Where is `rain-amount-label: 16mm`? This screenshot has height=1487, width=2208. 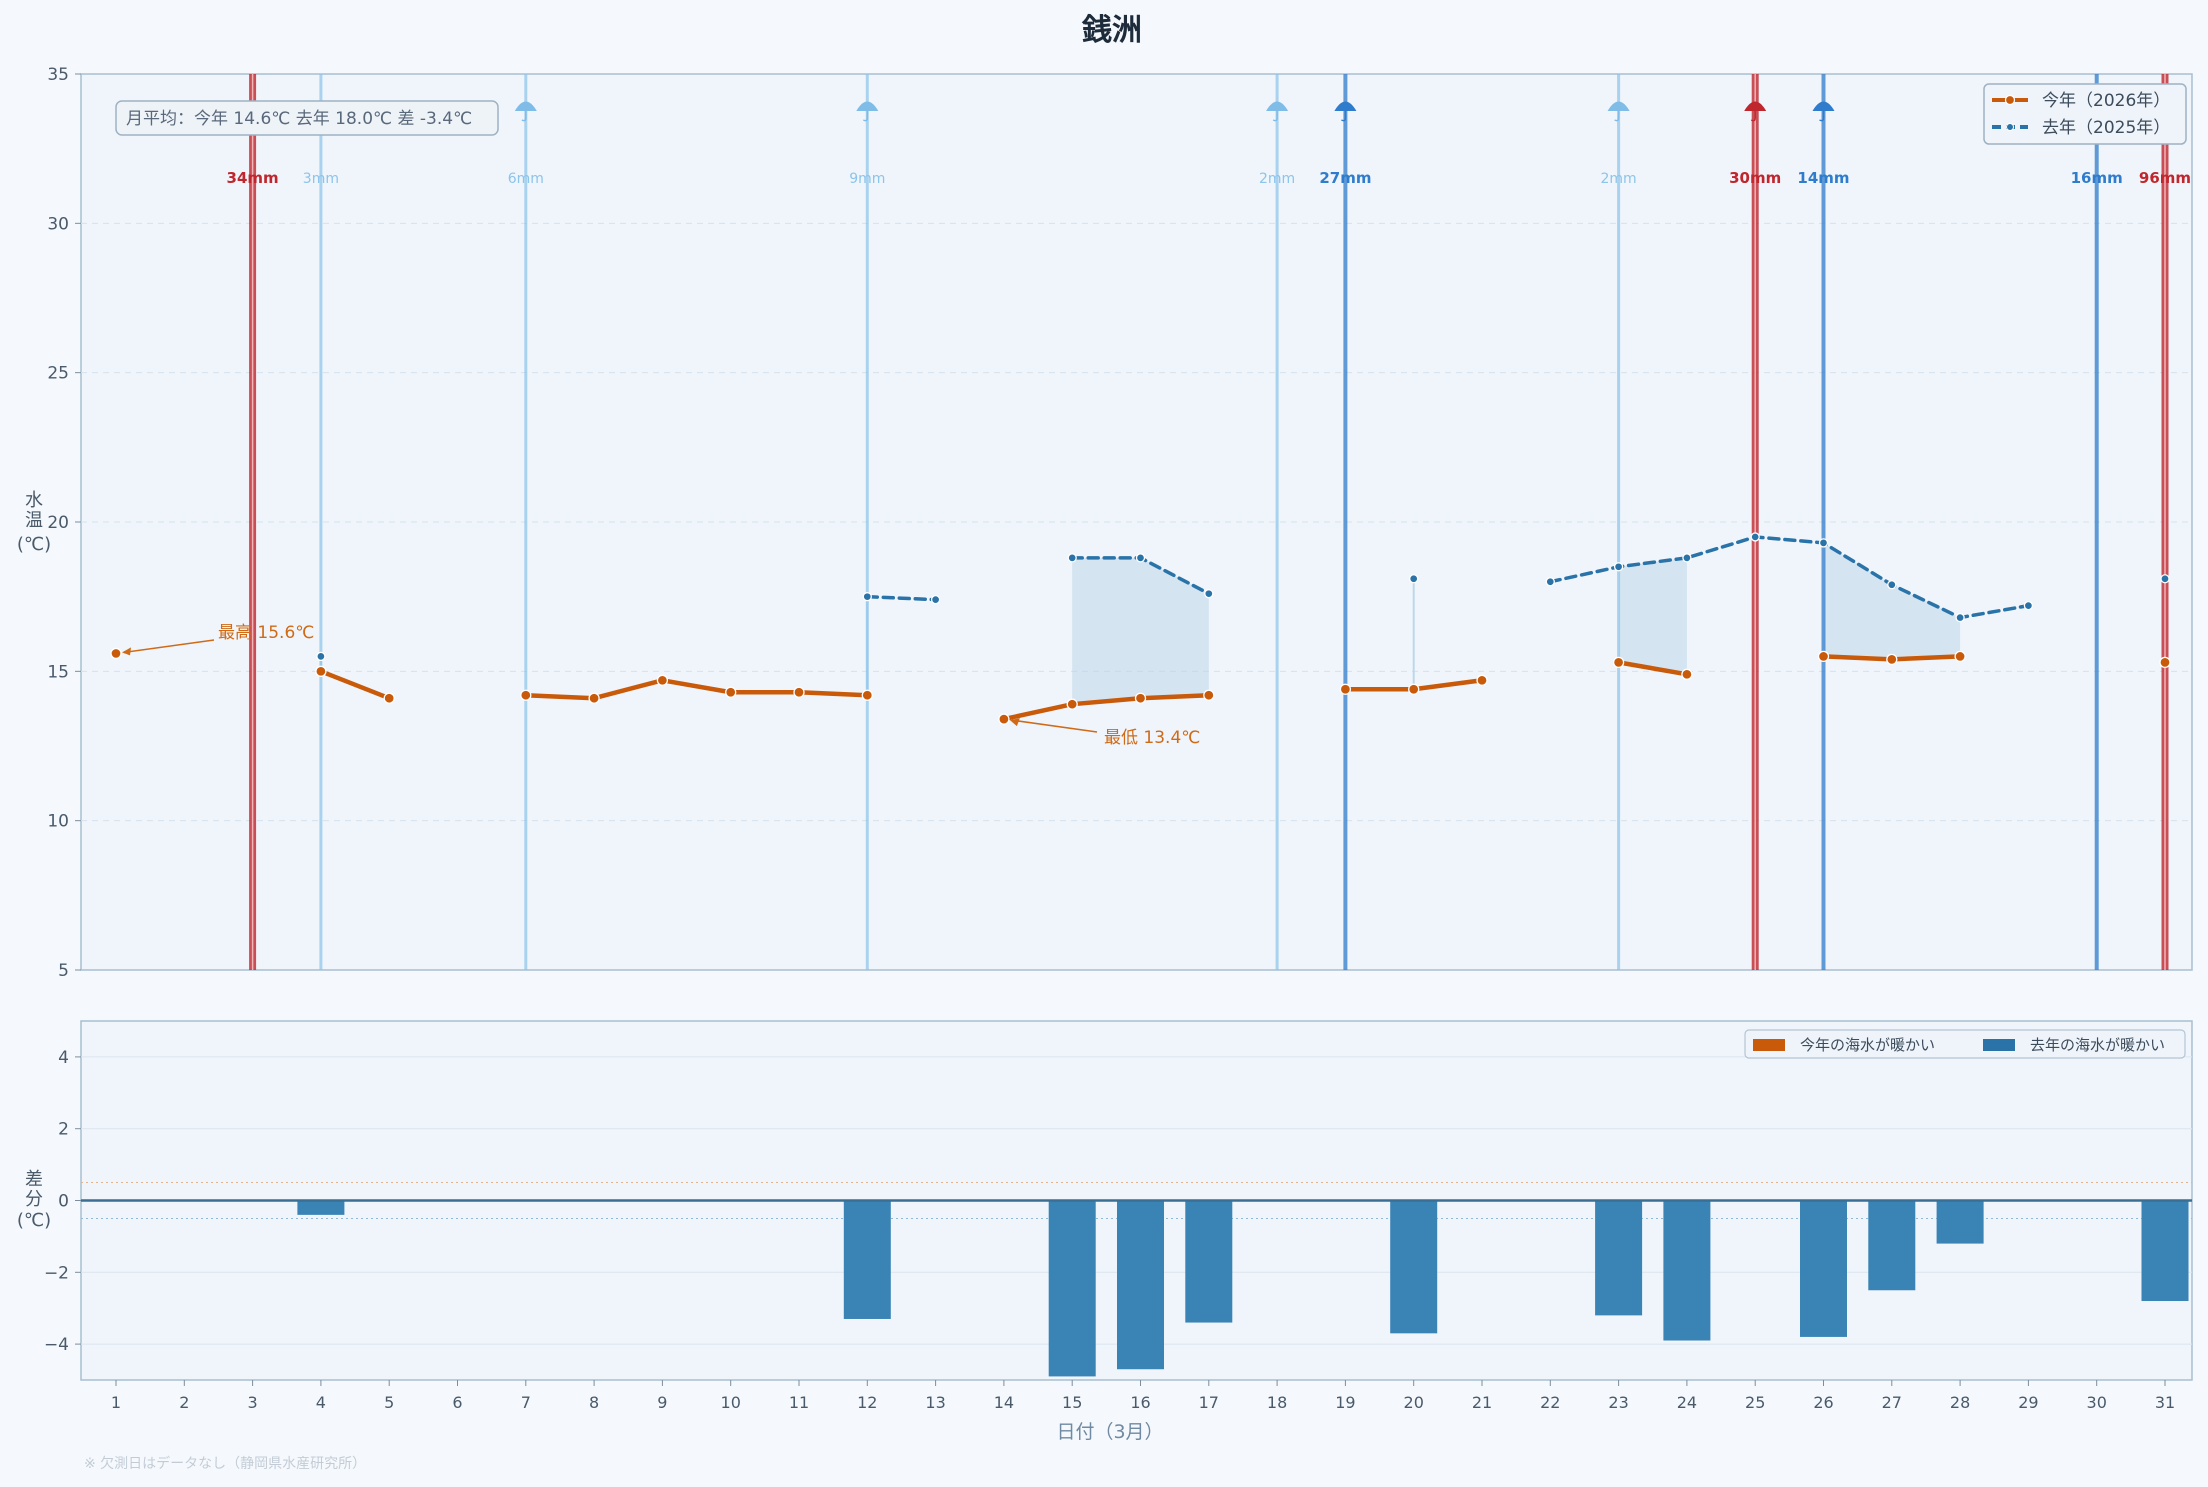 rain-amount-label: 16mm is located at coordinates (2097, 178).